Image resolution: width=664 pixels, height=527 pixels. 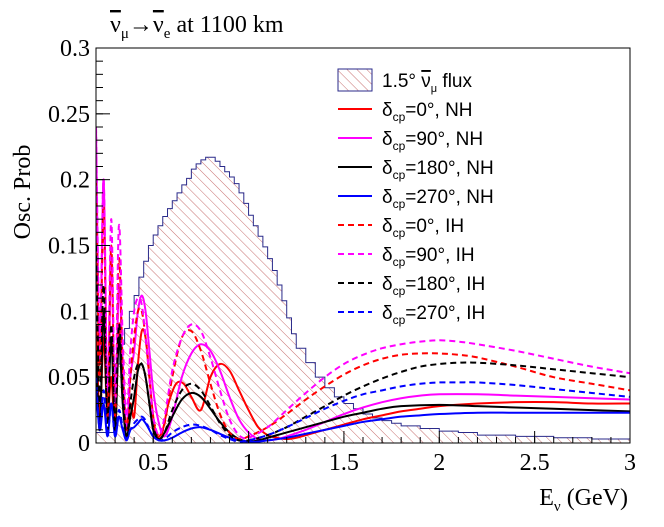 What do you see at coordinates (158, 25) in the screenshot?
I see `title-target-nu: ν` at bounding box center [158, 25].